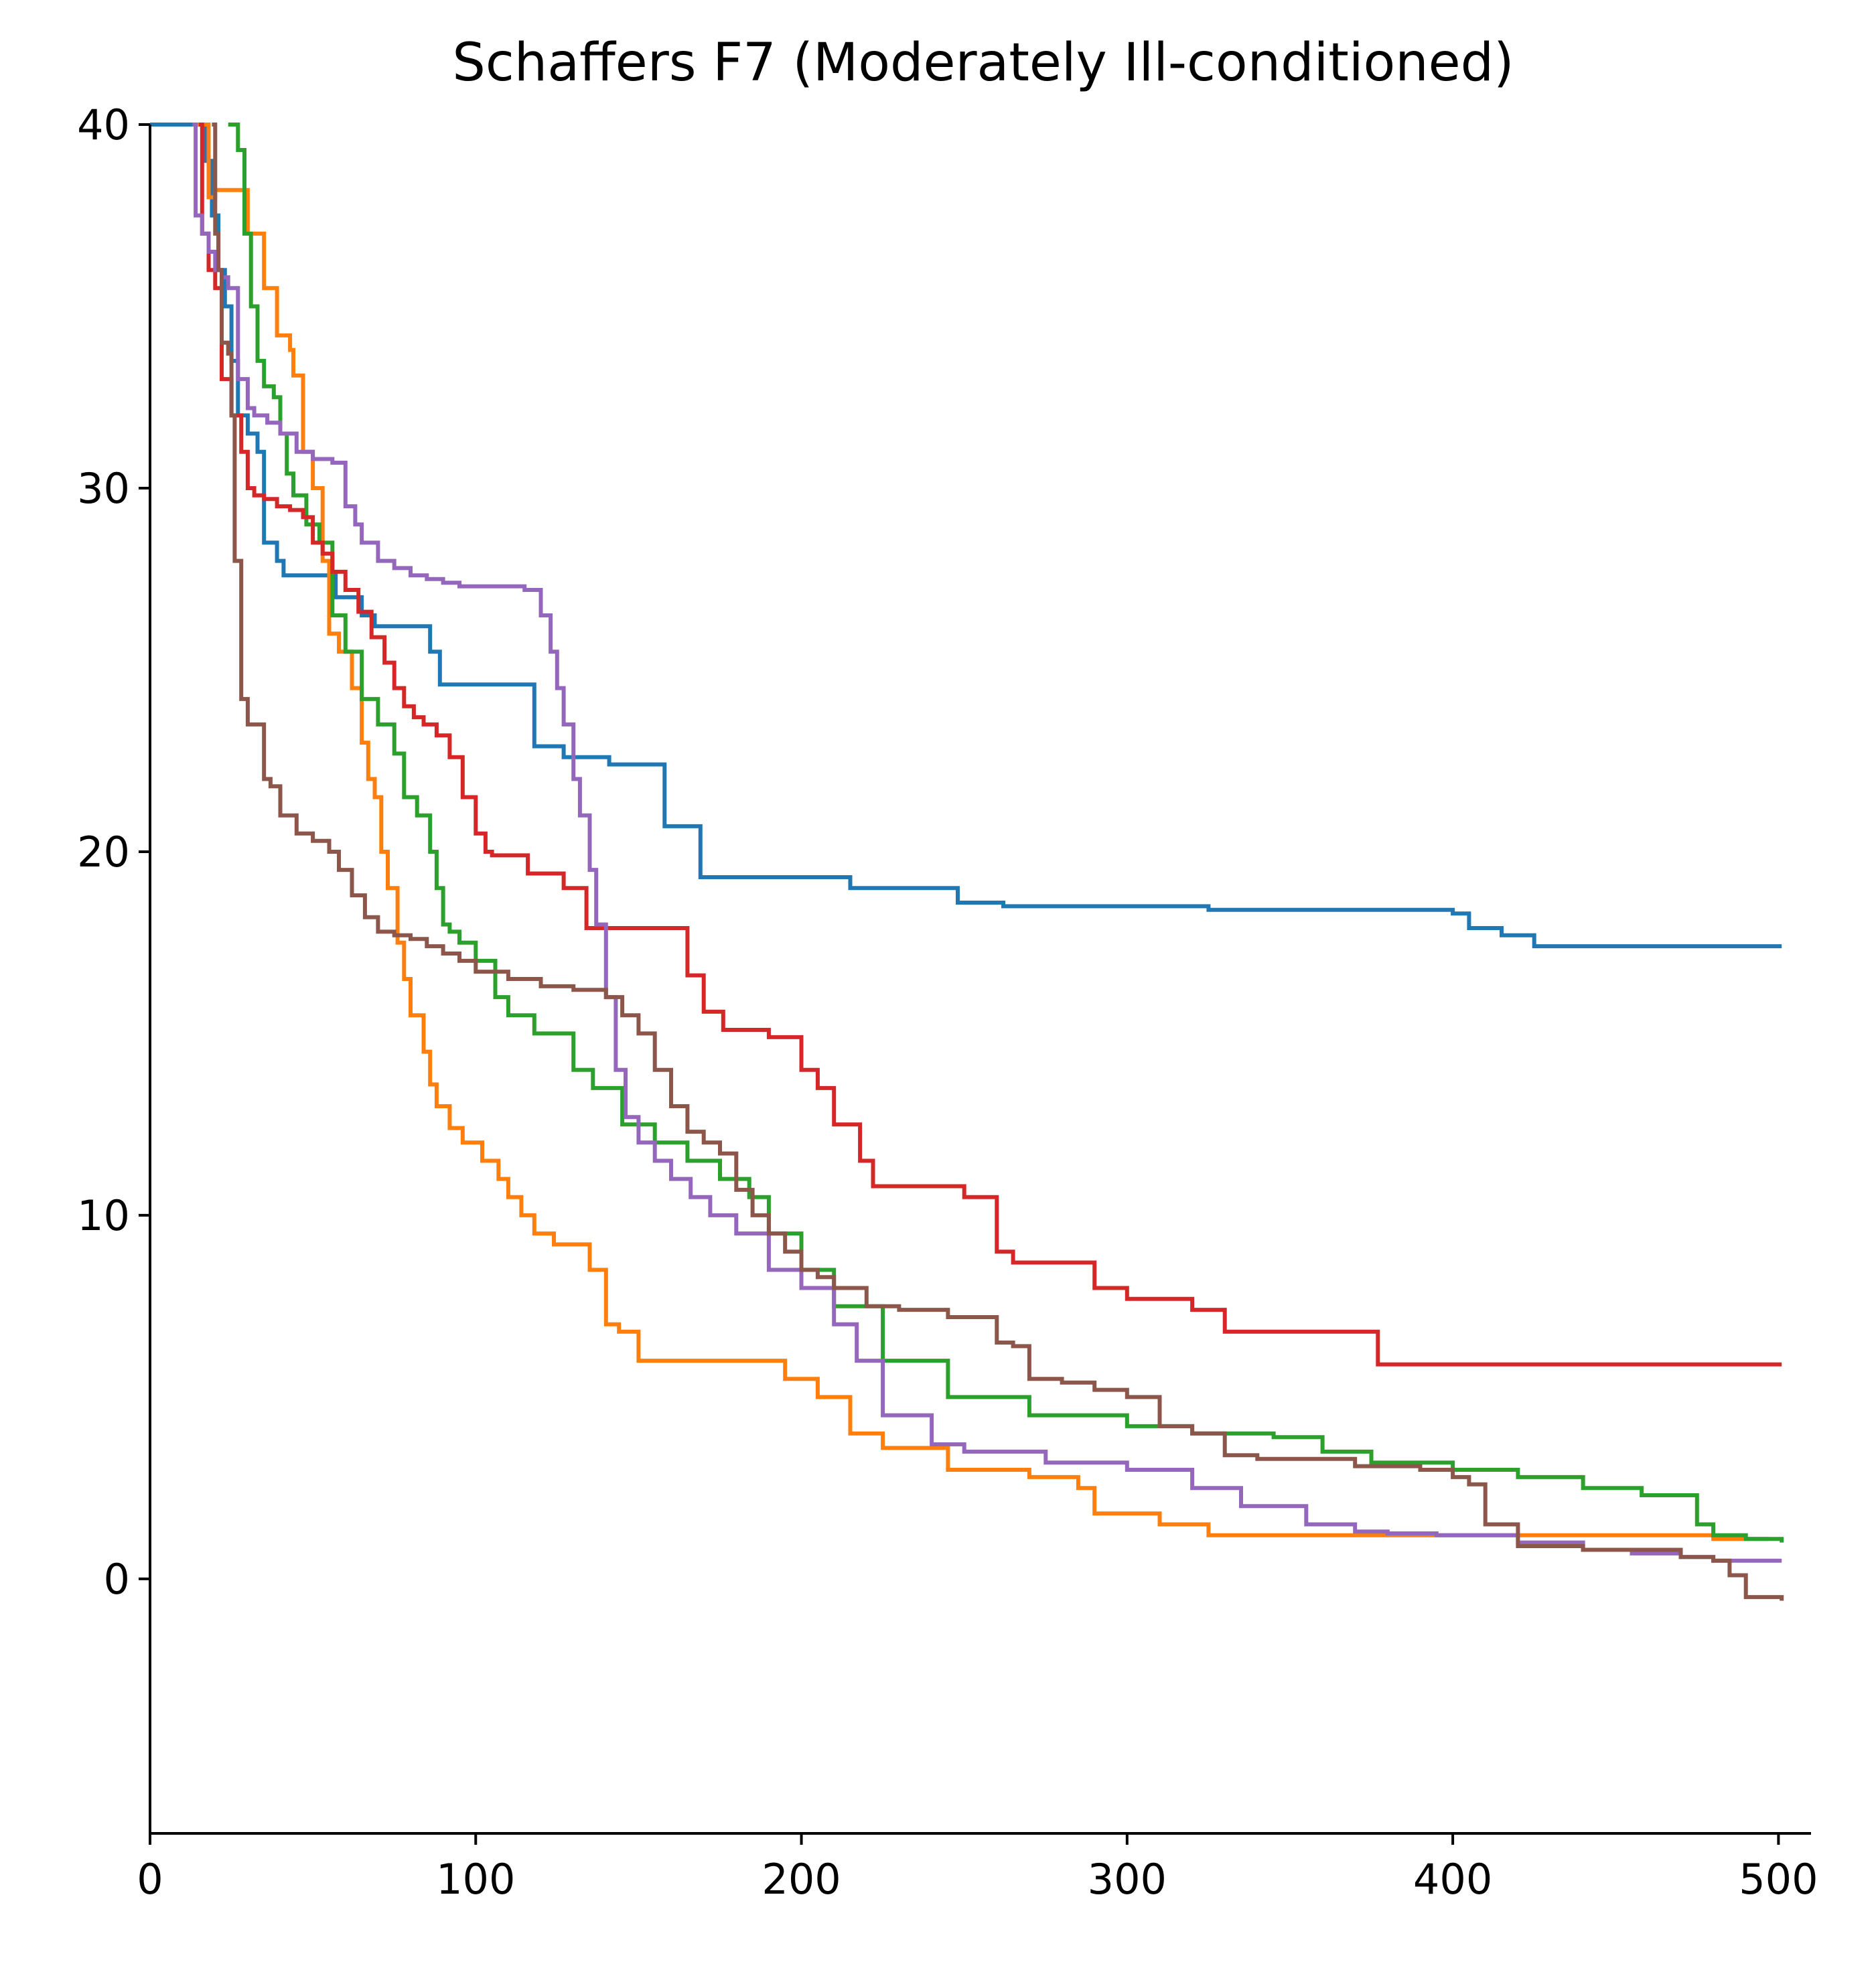  What do you see at coordinates (1452, 1879) in the screenshot?
I see `x-tick-label: 400` at bounding box center [1452, 1879].